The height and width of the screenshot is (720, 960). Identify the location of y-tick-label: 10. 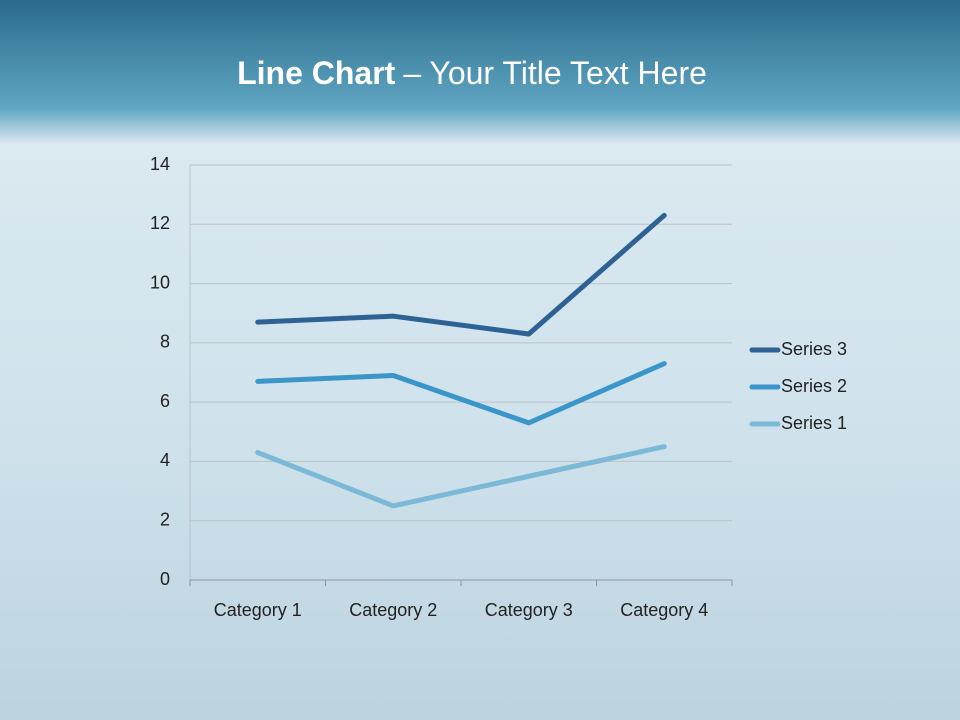
(160, 282).